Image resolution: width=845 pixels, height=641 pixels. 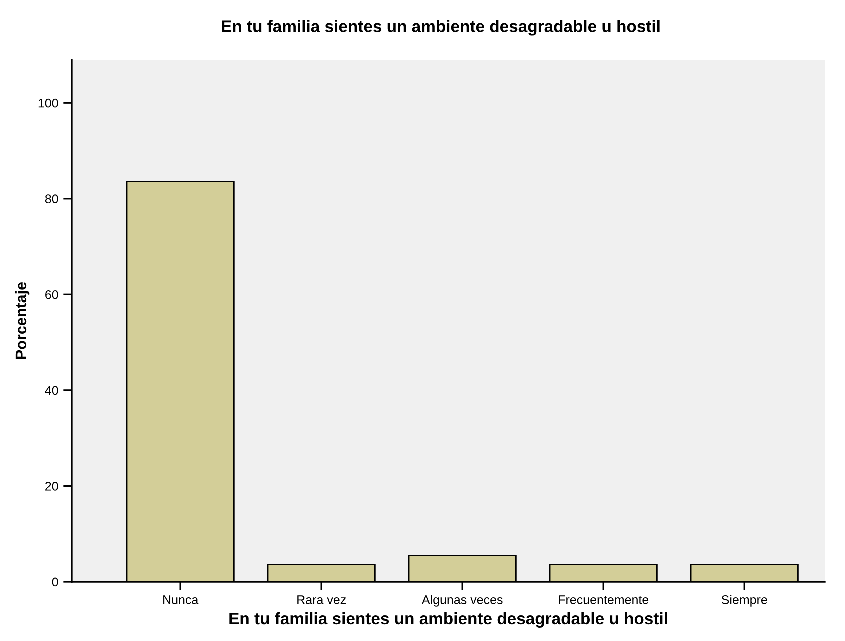 What do you see at coordinates (322, 600) in the screenshot?
I see `x-tick-label: Rara vez` at bounding box center [322, 600].